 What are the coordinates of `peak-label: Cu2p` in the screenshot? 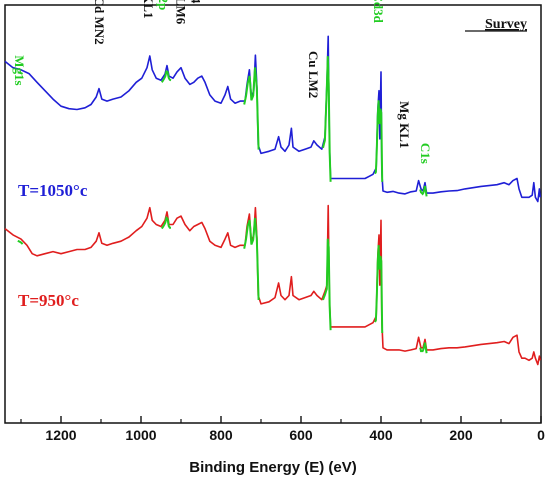 It's located at (163, 5).